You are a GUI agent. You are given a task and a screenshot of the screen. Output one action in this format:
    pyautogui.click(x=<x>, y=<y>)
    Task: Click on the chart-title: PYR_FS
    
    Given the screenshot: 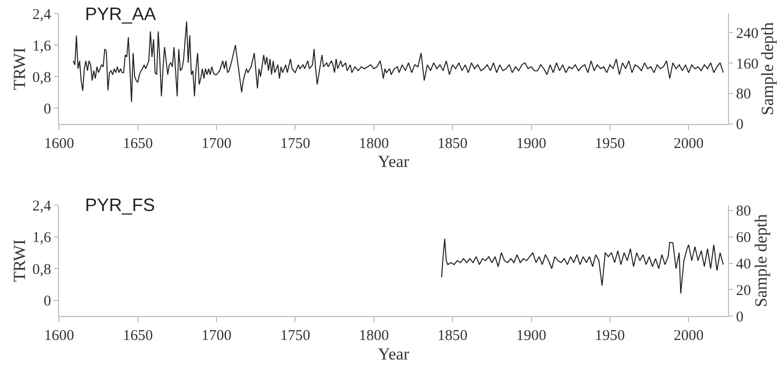 What is the action you would take?
    pyautogui.click(x=120, y=205)
    